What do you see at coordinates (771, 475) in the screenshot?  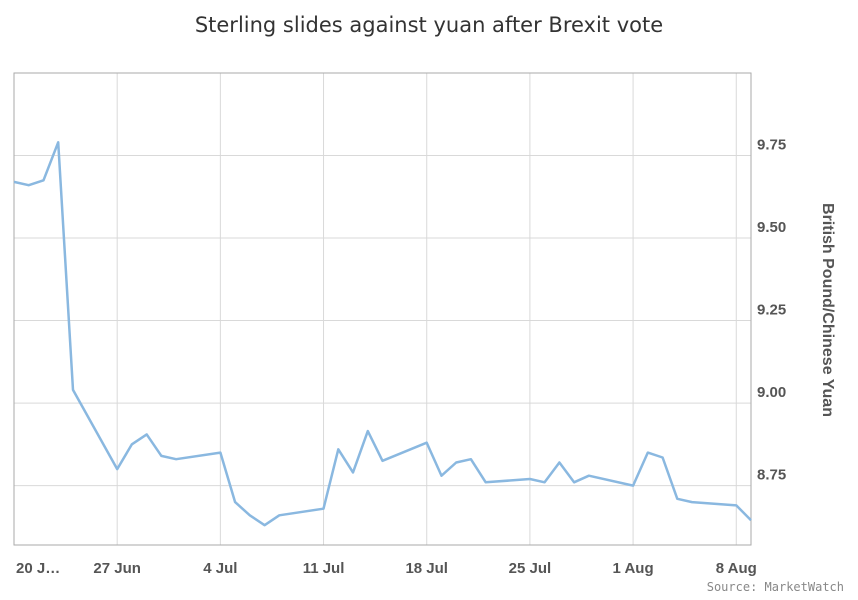 I see `y-tick-label: 8.75` at bounding box center [771, 475].